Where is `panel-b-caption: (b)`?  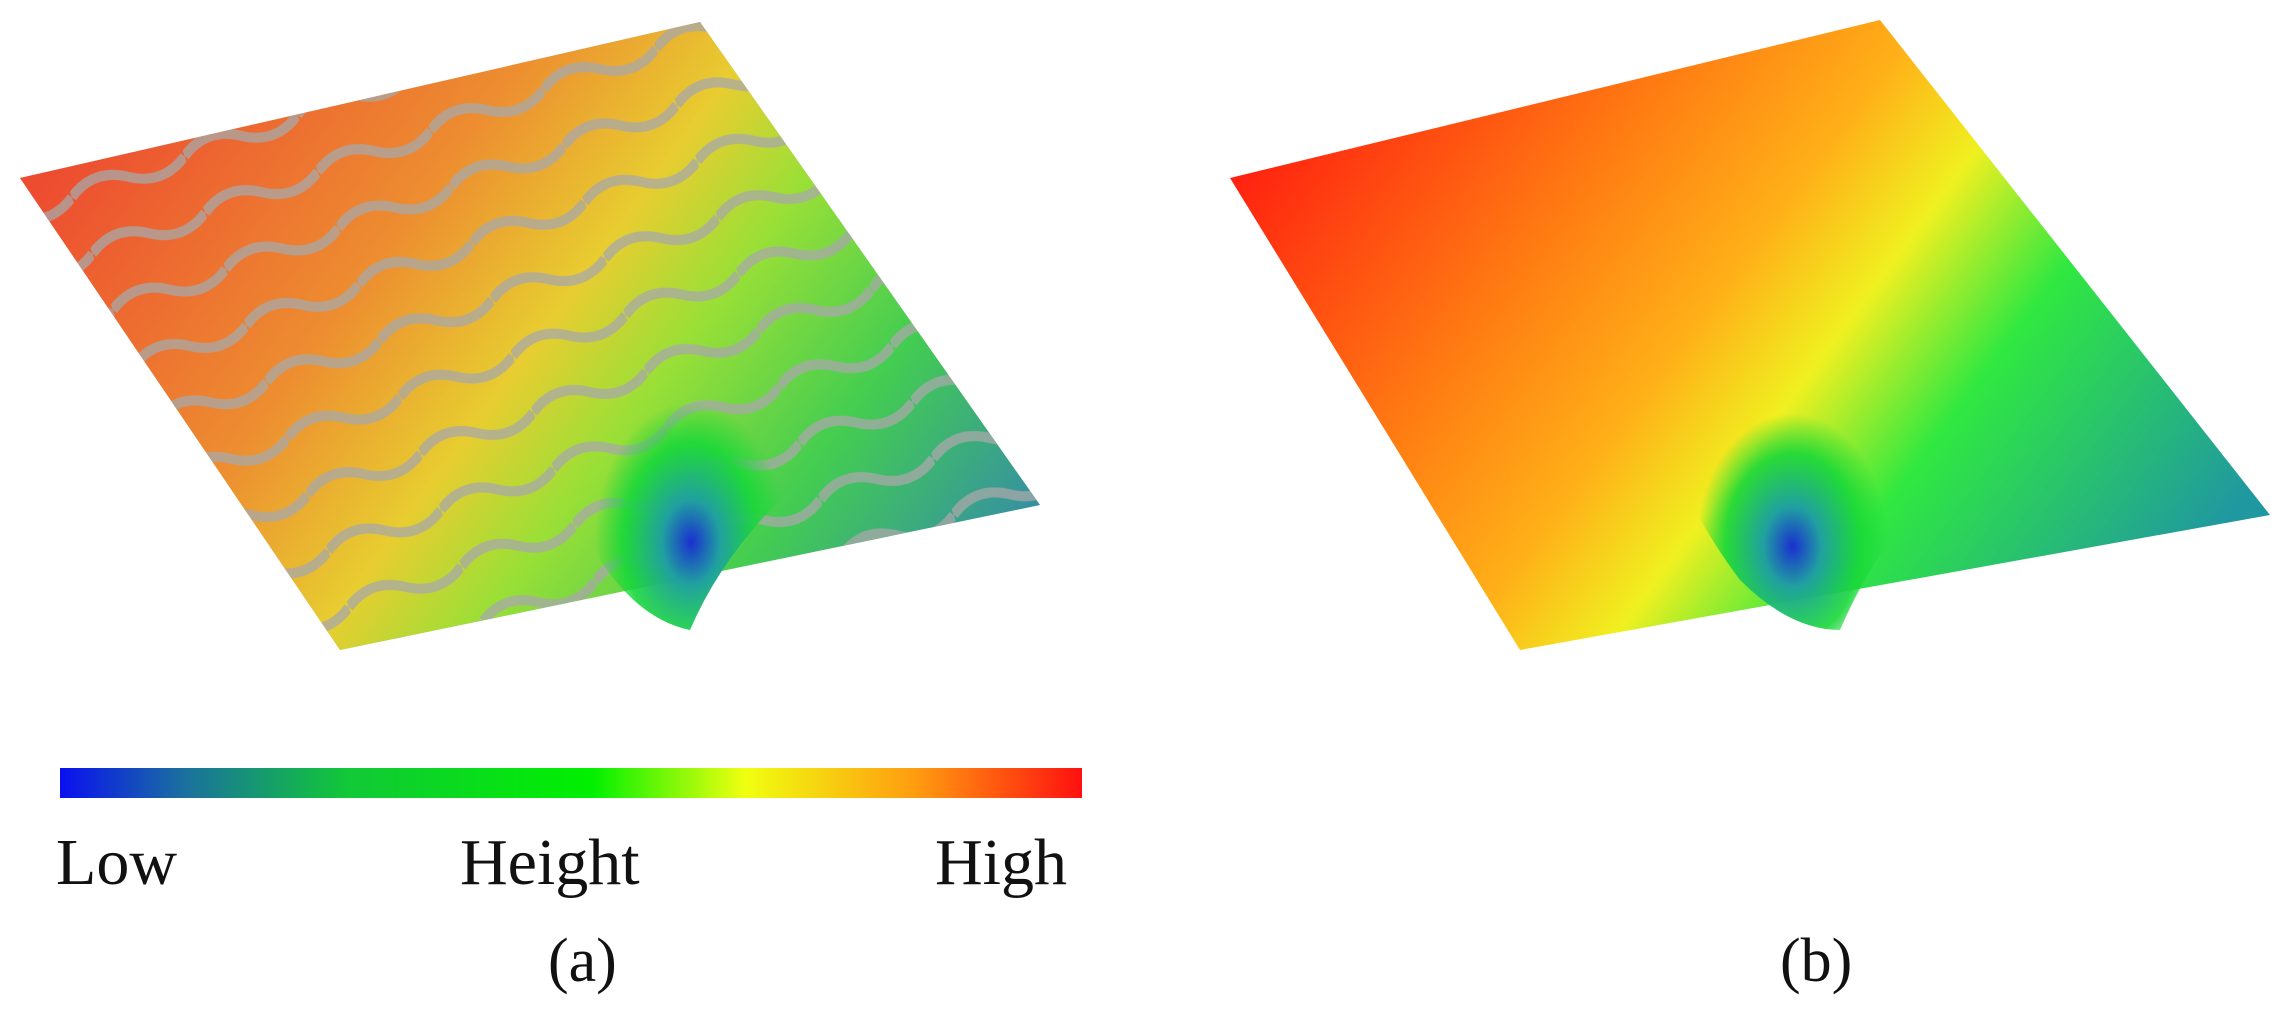
panel-b-caption: (b) is located at coordinates (1816, 961).